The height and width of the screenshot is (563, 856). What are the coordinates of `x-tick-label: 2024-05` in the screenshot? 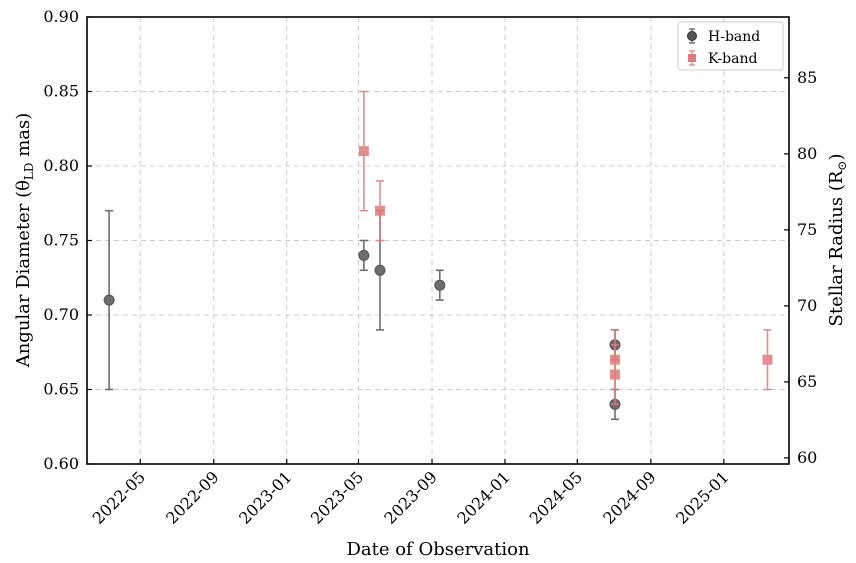 It's located at (556, 497).